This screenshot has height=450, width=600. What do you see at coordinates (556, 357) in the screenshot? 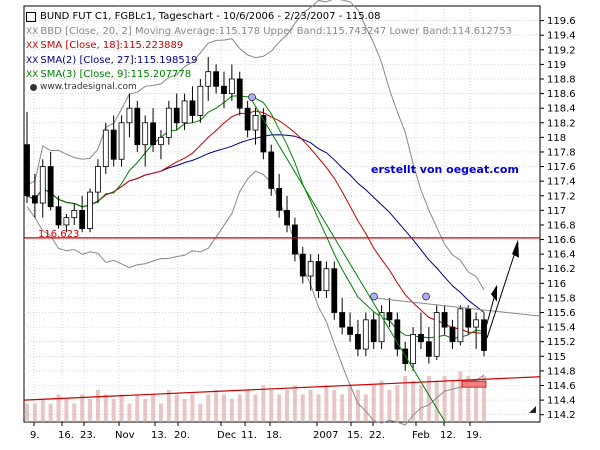
I see `y-tick-label: 115` at bounding box center [556, 357].